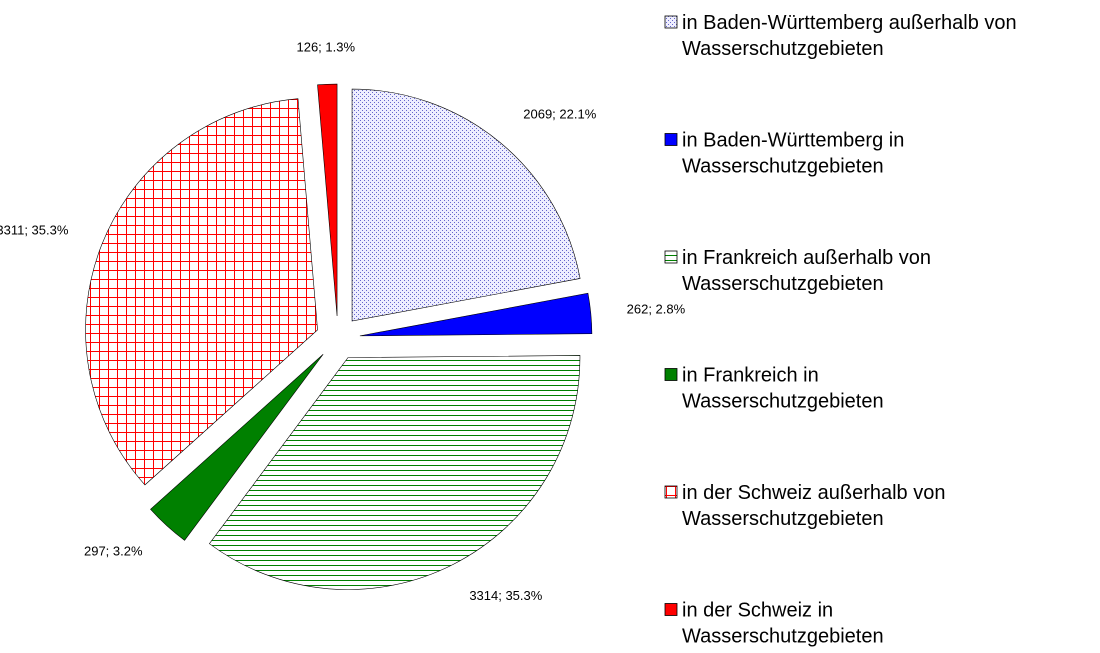 Image resolution: width=1100 pixels, height=653 pixels. What do you see at coordinates (34, 230) in the screenshot?
I see `data-label: 3311; 35.3%` at bounding box center [34, 230].